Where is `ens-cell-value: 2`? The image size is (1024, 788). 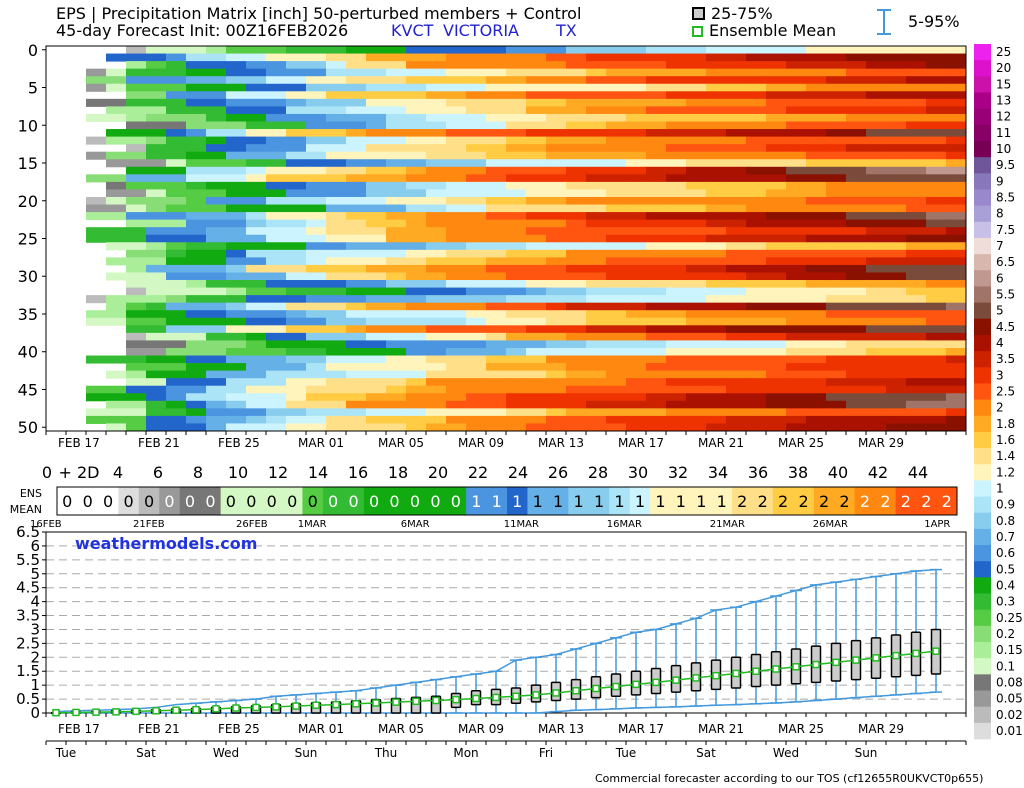 ens-cell-value: 2 is located at coordinates (763, 501).